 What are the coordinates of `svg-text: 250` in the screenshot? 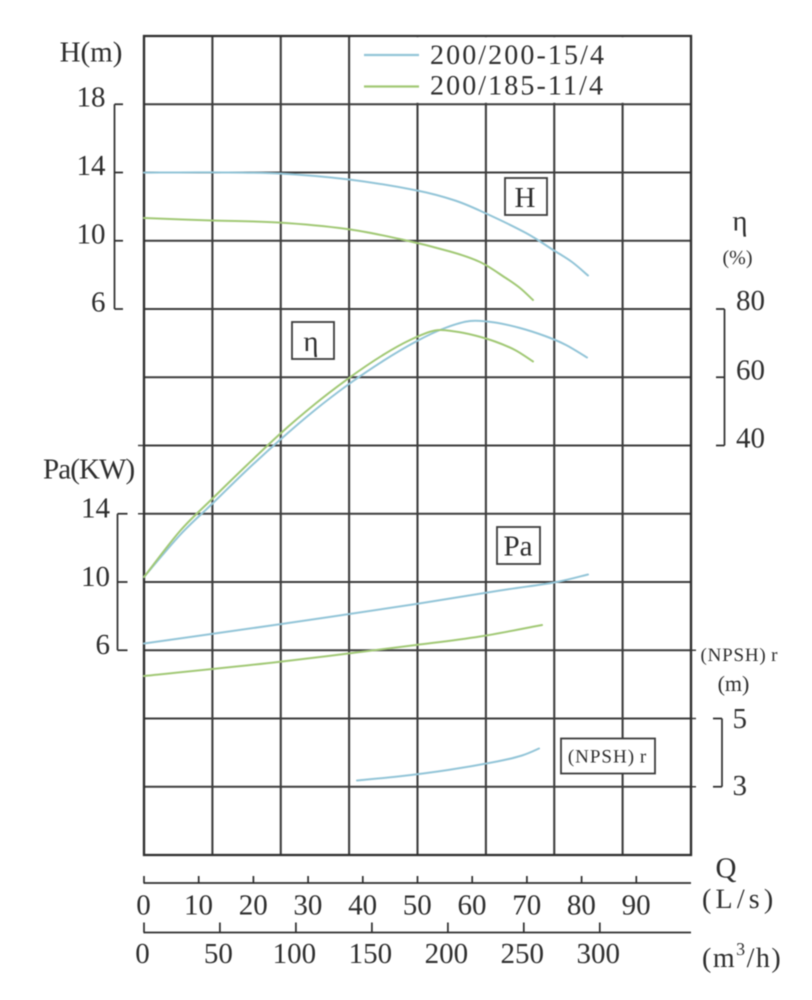 It's located at (523, 954).